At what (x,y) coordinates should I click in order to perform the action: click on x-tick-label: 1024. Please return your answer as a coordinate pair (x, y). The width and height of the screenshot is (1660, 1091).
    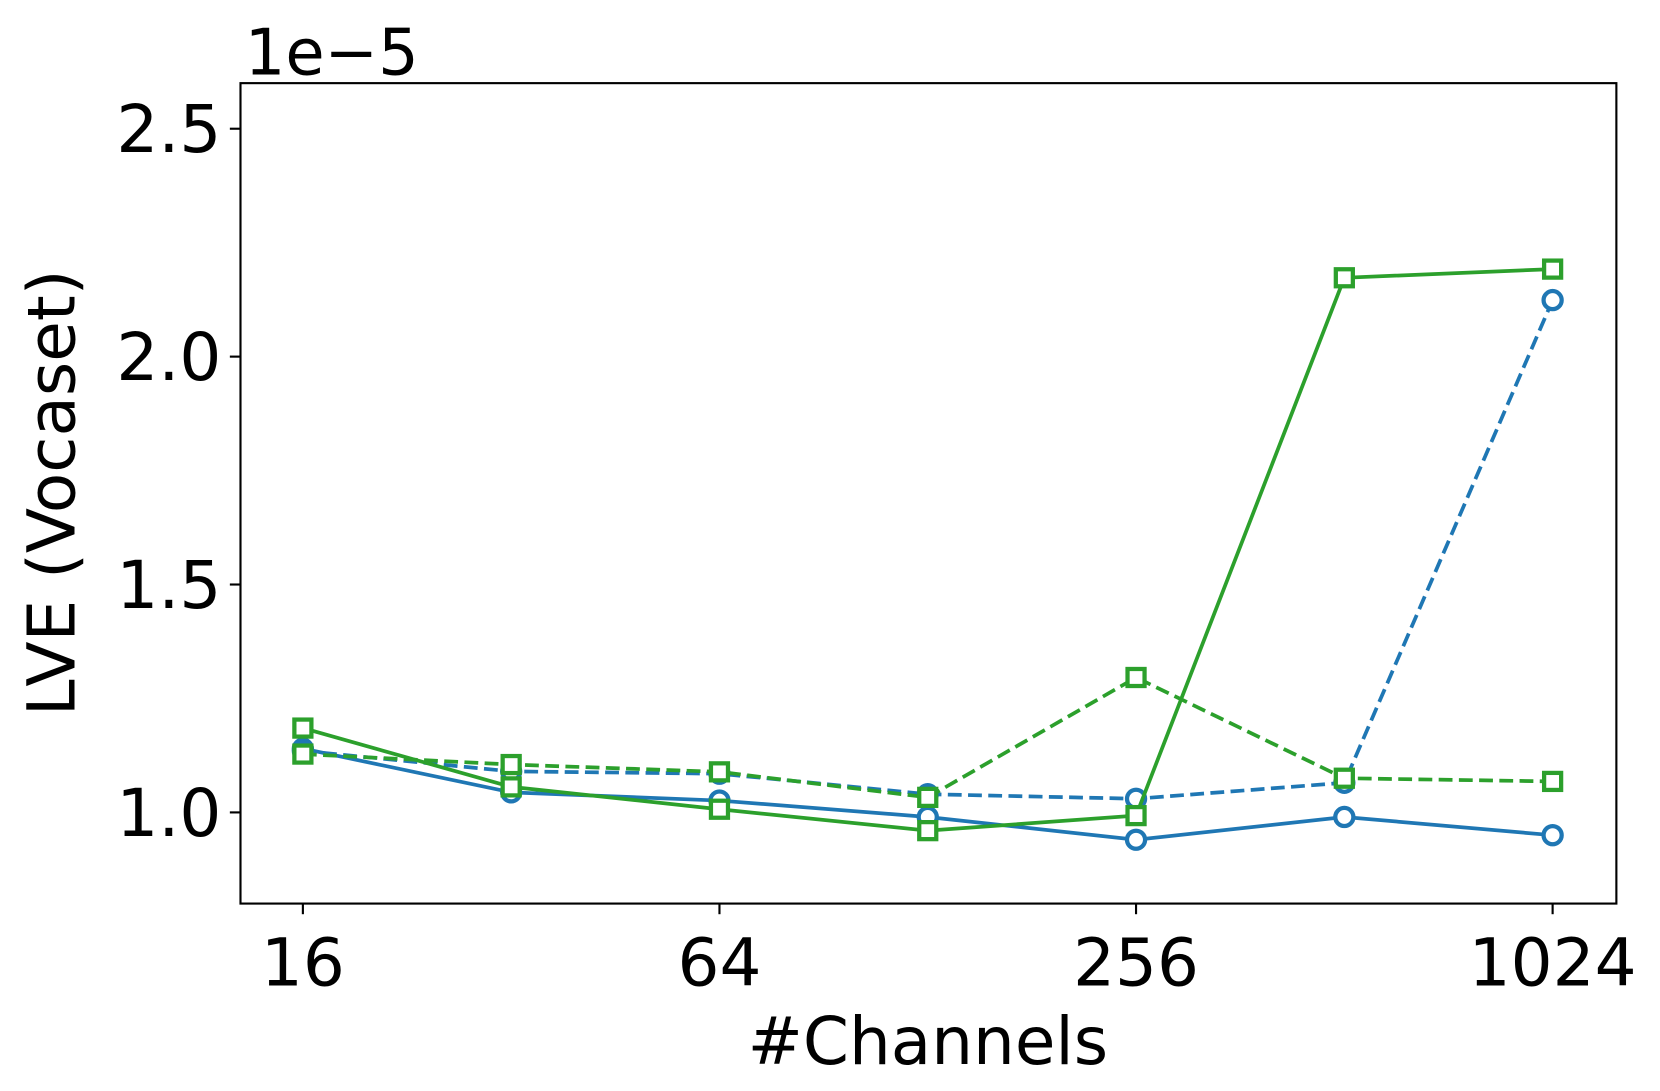
    Looking at the image, I should click on (1553, 963).